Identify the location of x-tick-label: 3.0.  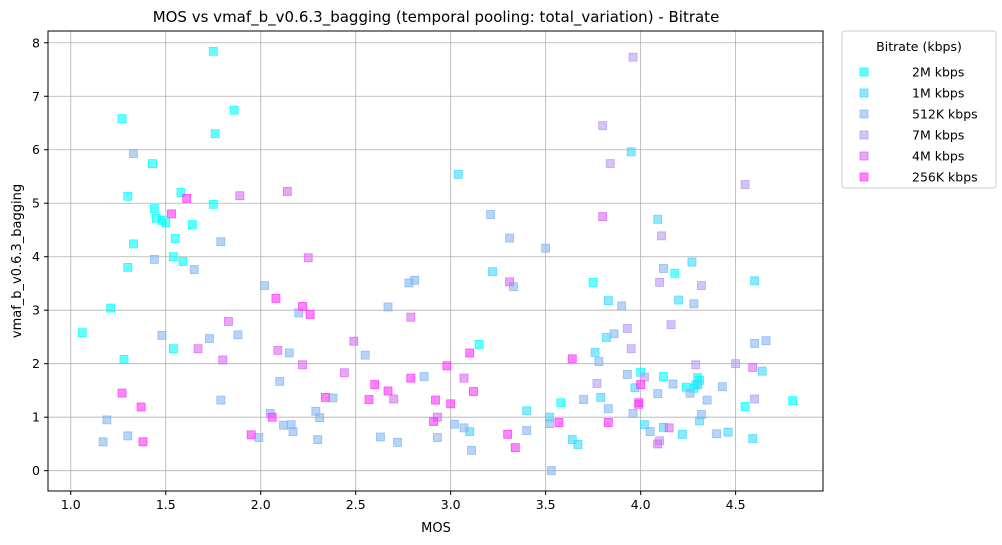
(451, 504).